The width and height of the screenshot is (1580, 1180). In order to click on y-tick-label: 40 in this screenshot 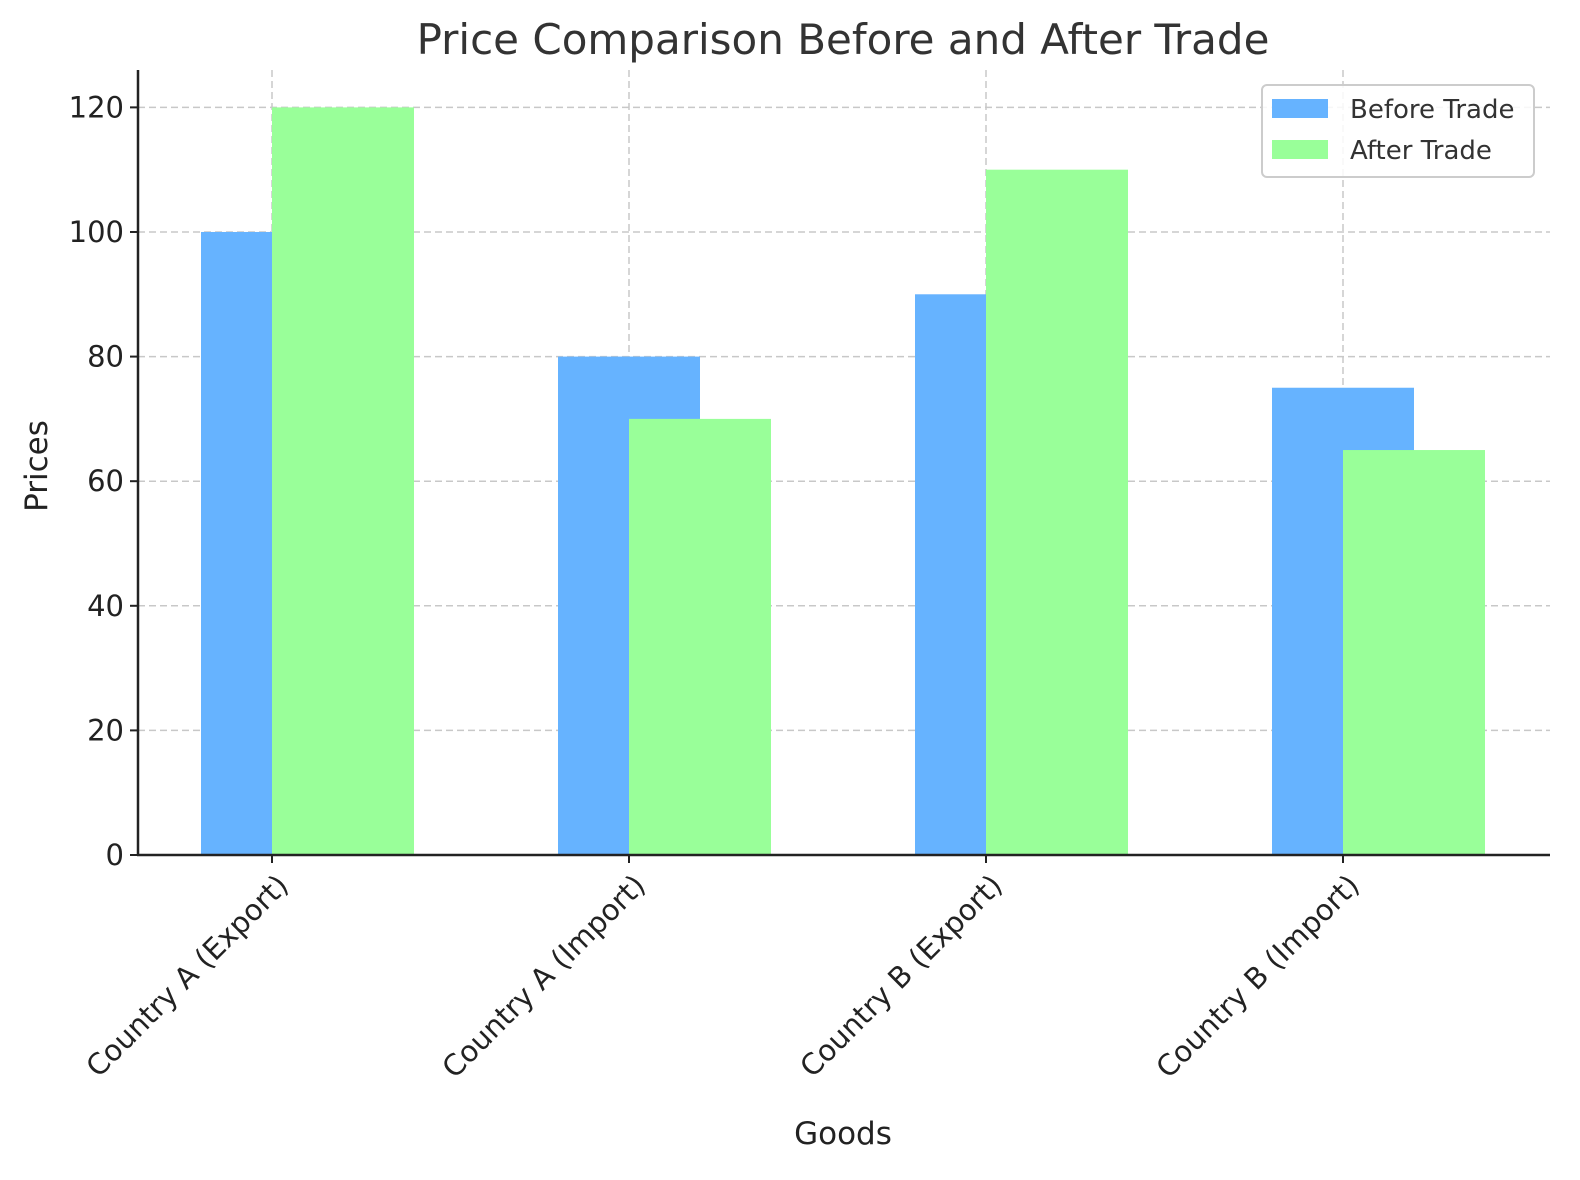, I will do `click(105, 606)`.